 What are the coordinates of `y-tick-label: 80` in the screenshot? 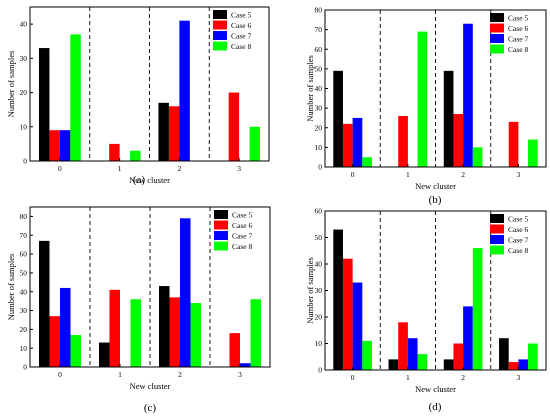 It's located at (319, 10).